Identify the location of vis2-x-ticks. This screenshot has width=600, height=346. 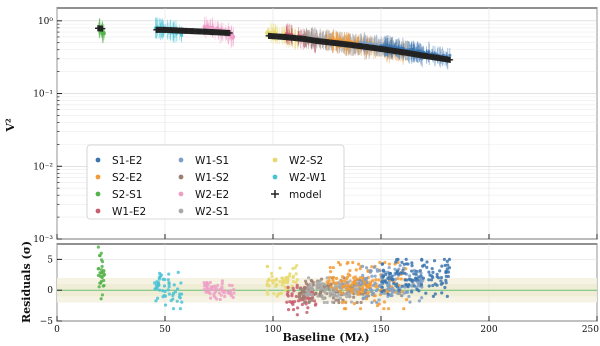
(327, 236).